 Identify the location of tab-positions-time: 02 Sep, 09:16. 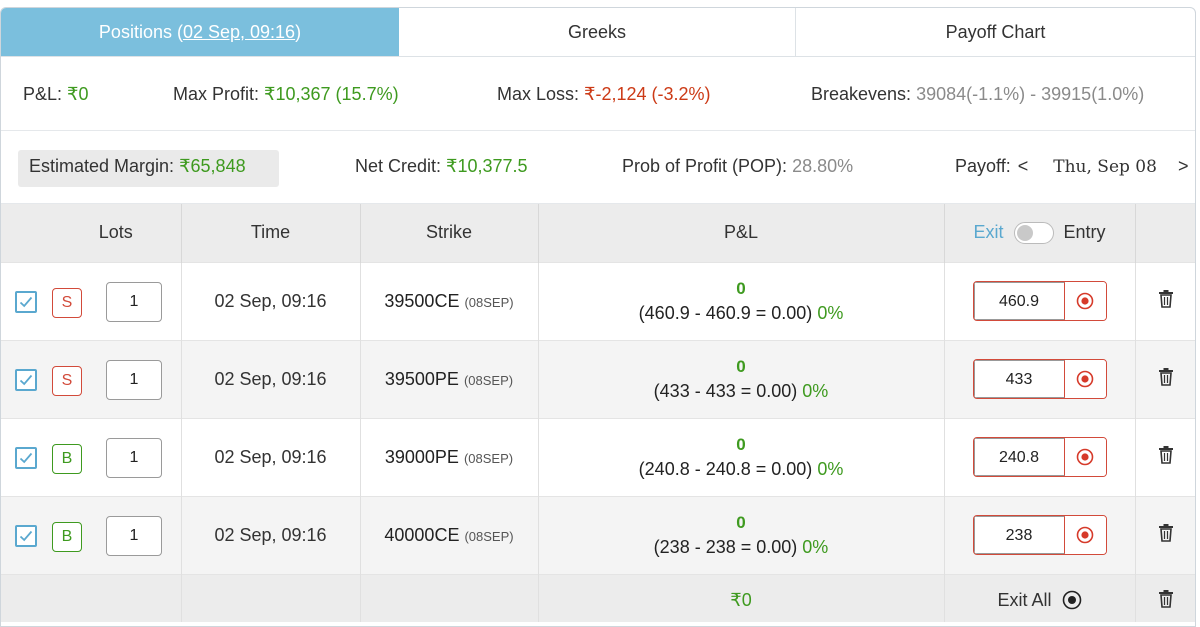
(239, 31).